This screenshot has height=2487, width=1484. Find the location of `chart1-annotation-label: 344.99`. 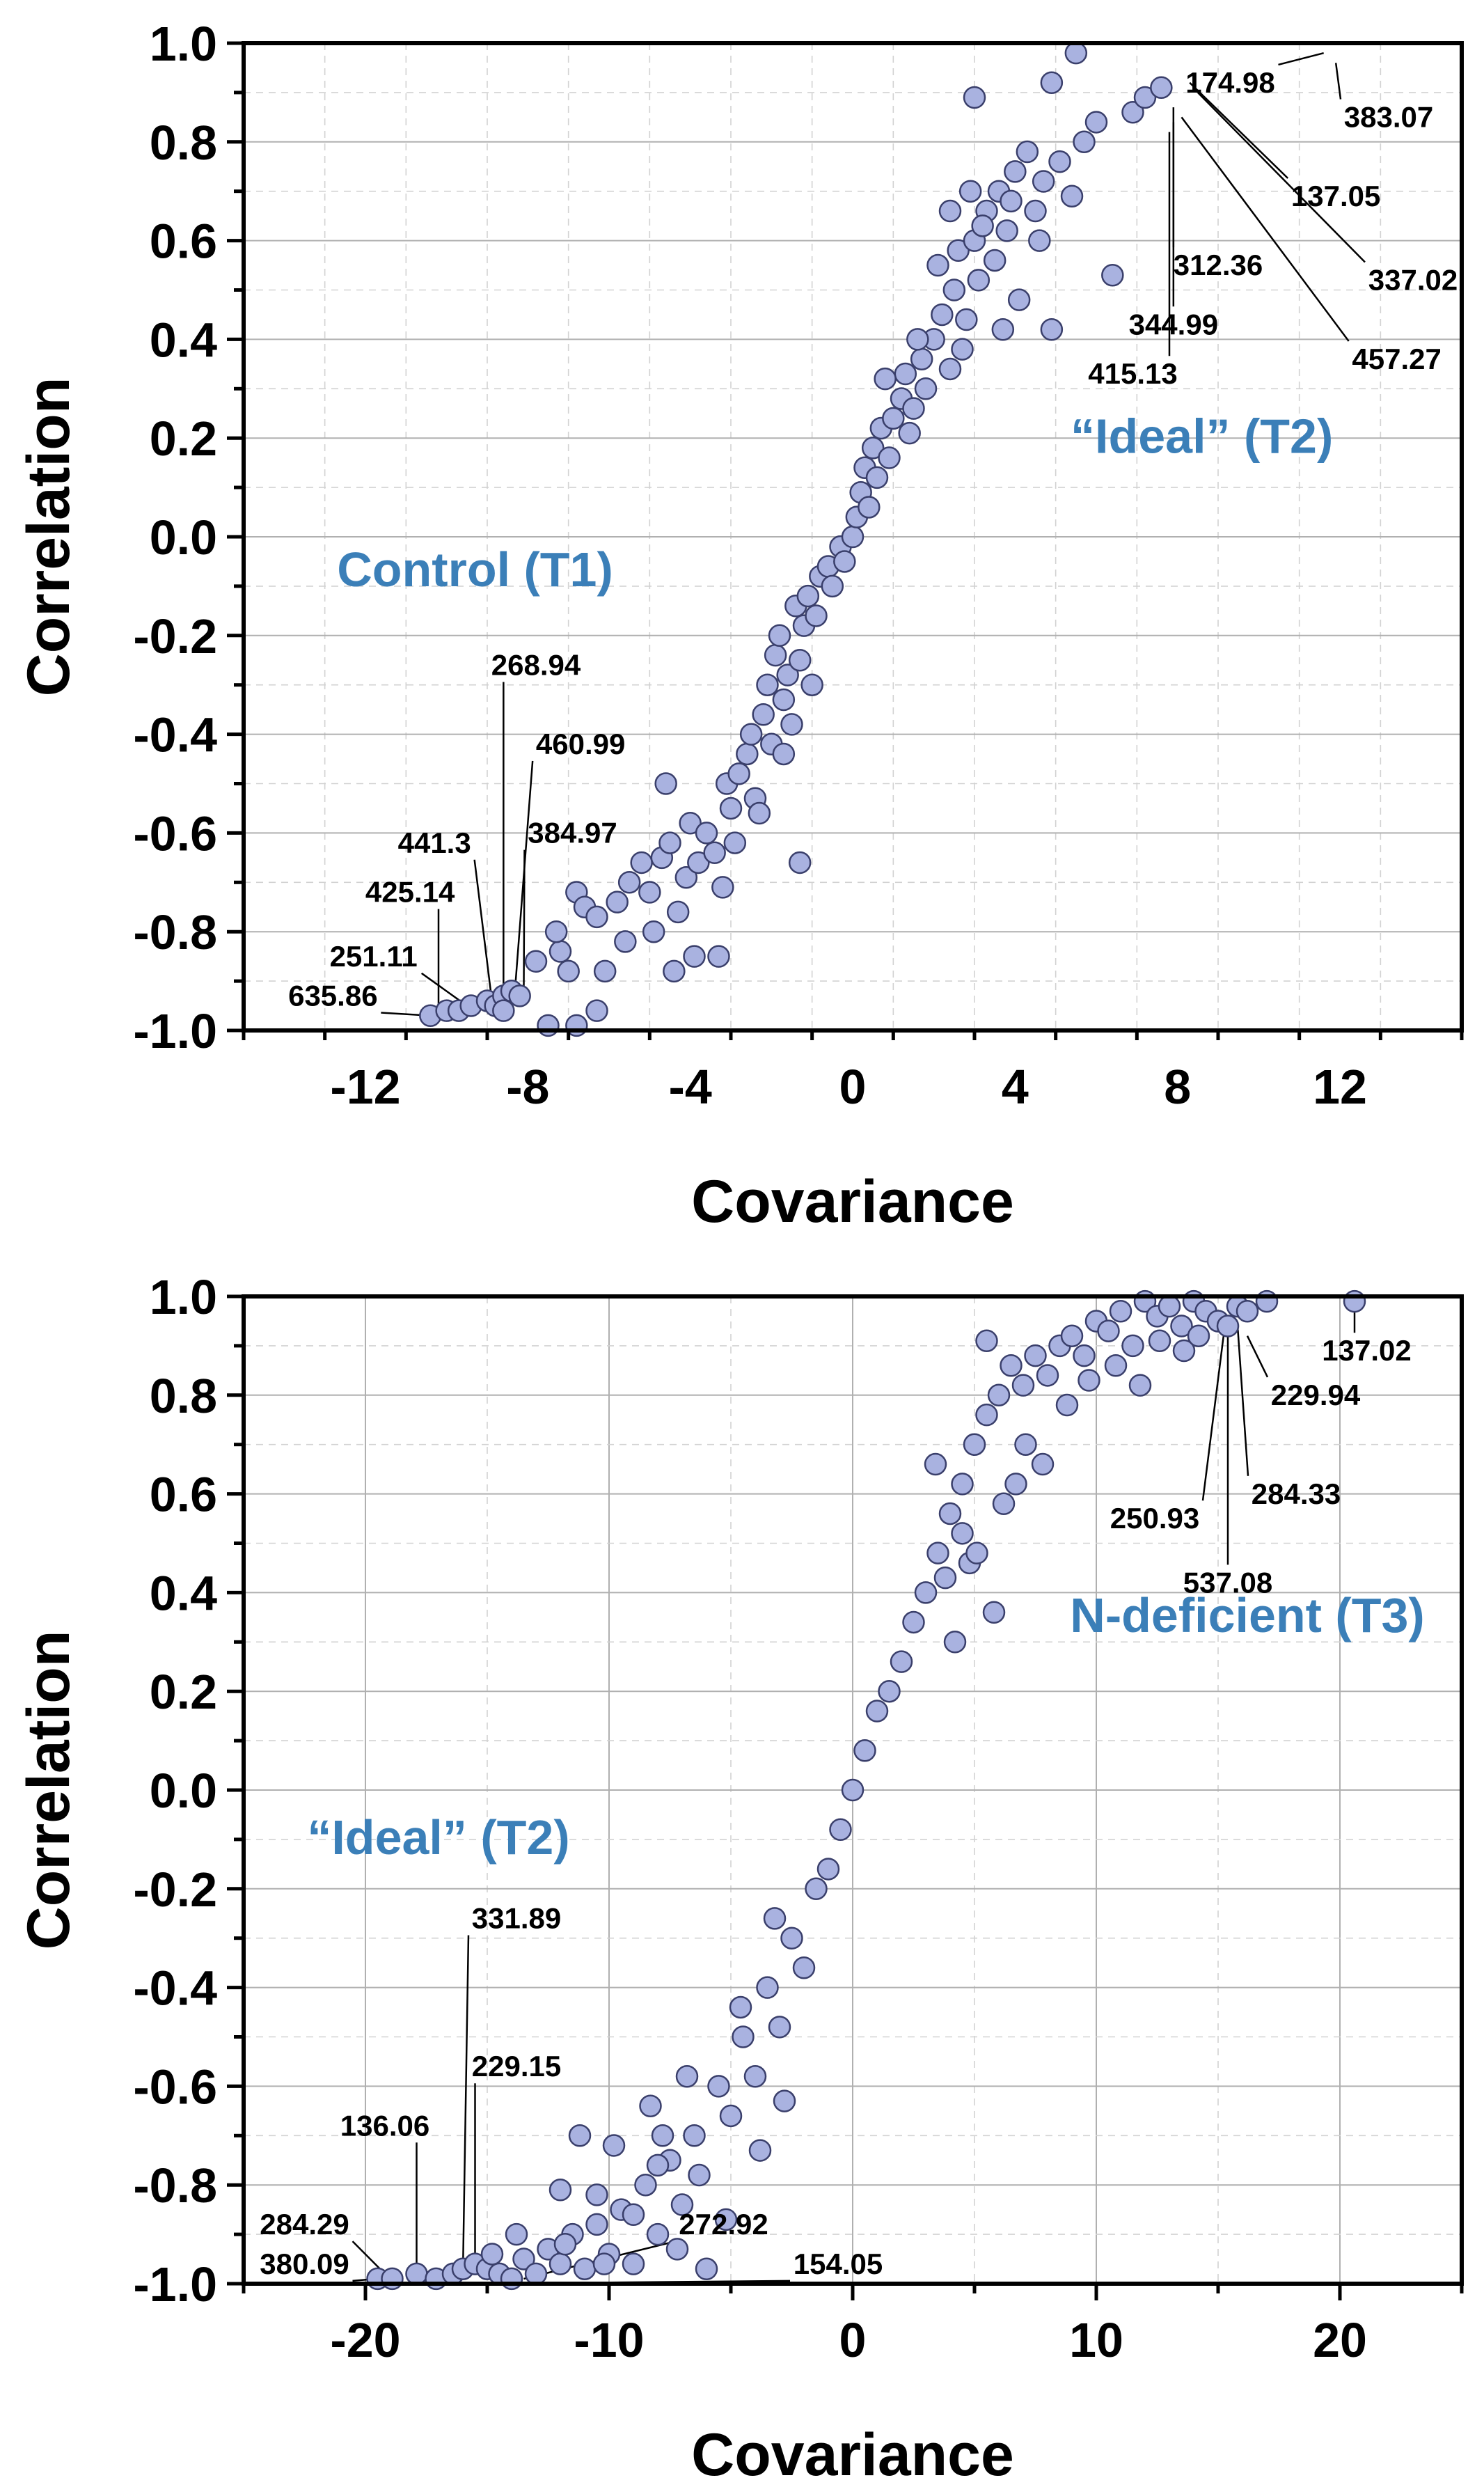

chart1-annotation-label: 344.99 is located at coordinates (1173, 324).